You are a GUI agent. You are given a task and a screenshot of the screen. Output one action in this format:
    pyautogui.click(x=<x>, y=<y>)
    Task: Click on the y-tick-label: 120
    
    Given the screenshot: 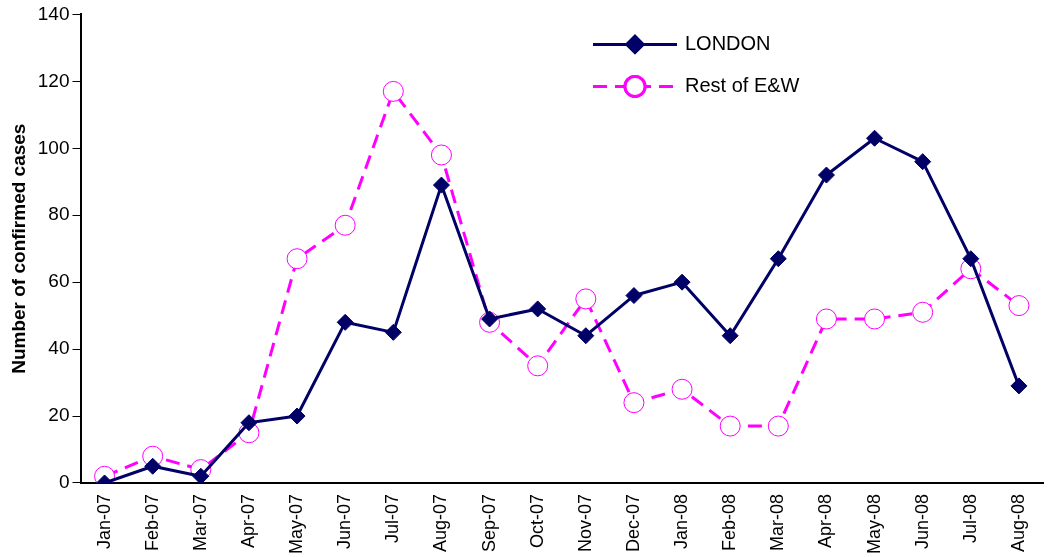 What is the action you would take?
    pyautogui.click(x=53, y=80)
    